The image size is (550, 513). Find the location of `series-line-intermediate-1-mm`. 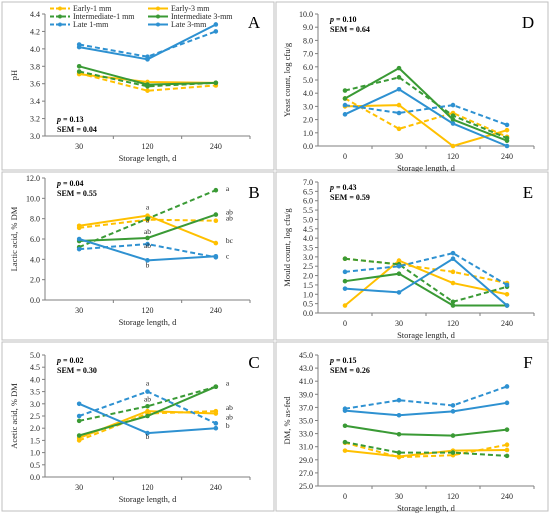

series-line-intermediate-1-mm is located at coordinates (426, 280).